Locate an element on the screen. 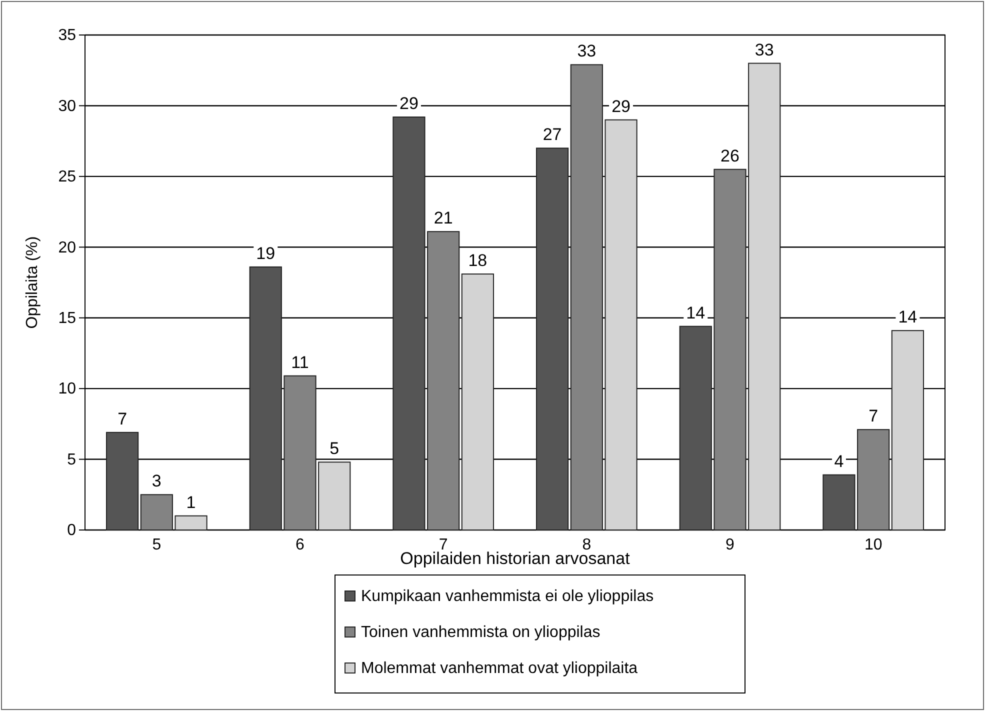  y-tick-label: 15 is located at coordinates (67, 318).